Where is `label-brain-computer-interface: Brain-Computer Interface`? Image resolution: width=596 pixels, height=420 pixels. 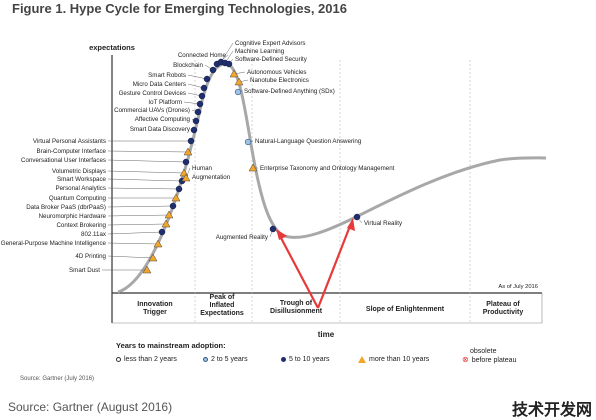
label-brain-computer-interface: Brain-Computer Interface is located at coordinates (72, 151).